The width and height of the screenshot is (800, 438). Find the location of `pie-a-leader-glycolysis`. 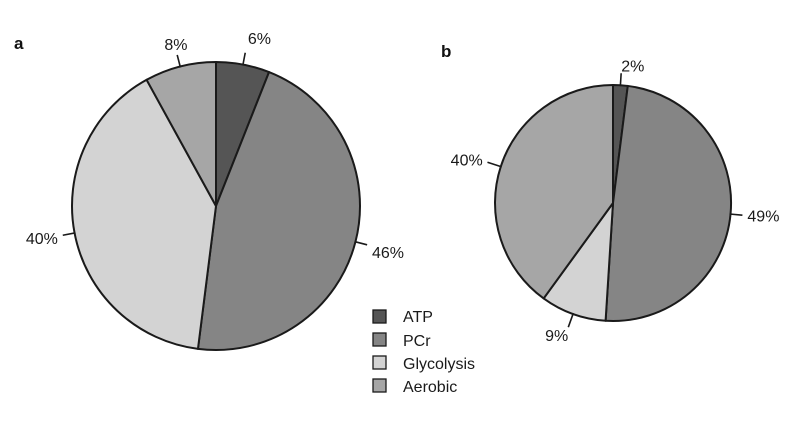

pie-a-leader-glycolysis is located at coordinates (69, 234).